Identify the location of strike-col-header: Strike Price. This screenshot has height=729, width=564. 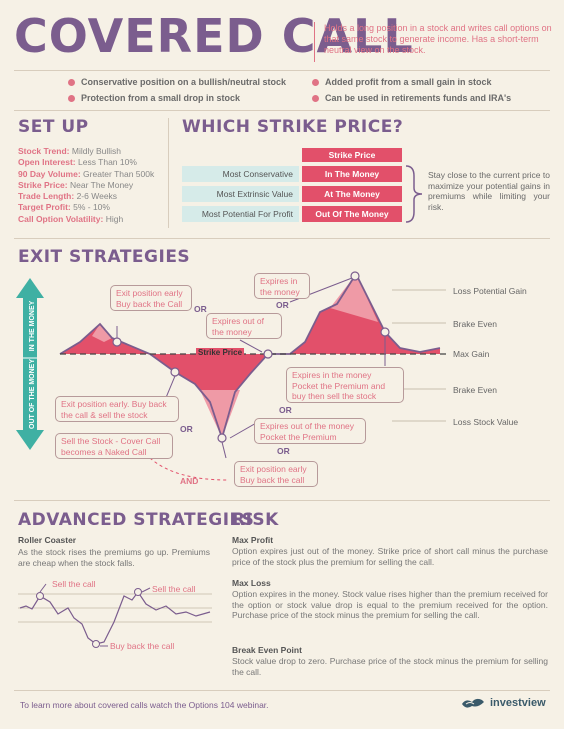
(352, 155).